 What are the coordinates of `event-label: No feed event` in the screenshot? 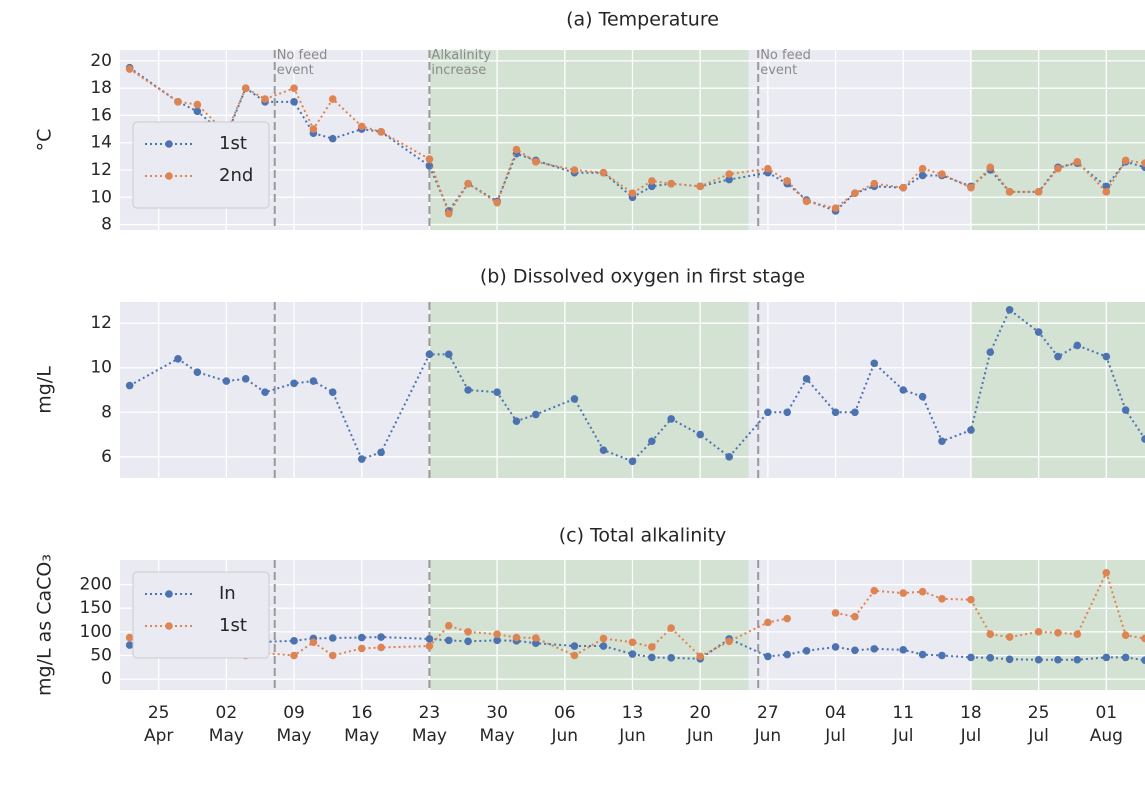 It's located at (785, 63).